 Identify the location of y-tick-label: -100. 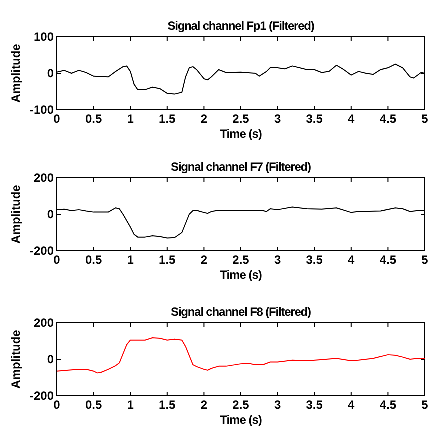
(42, 110).